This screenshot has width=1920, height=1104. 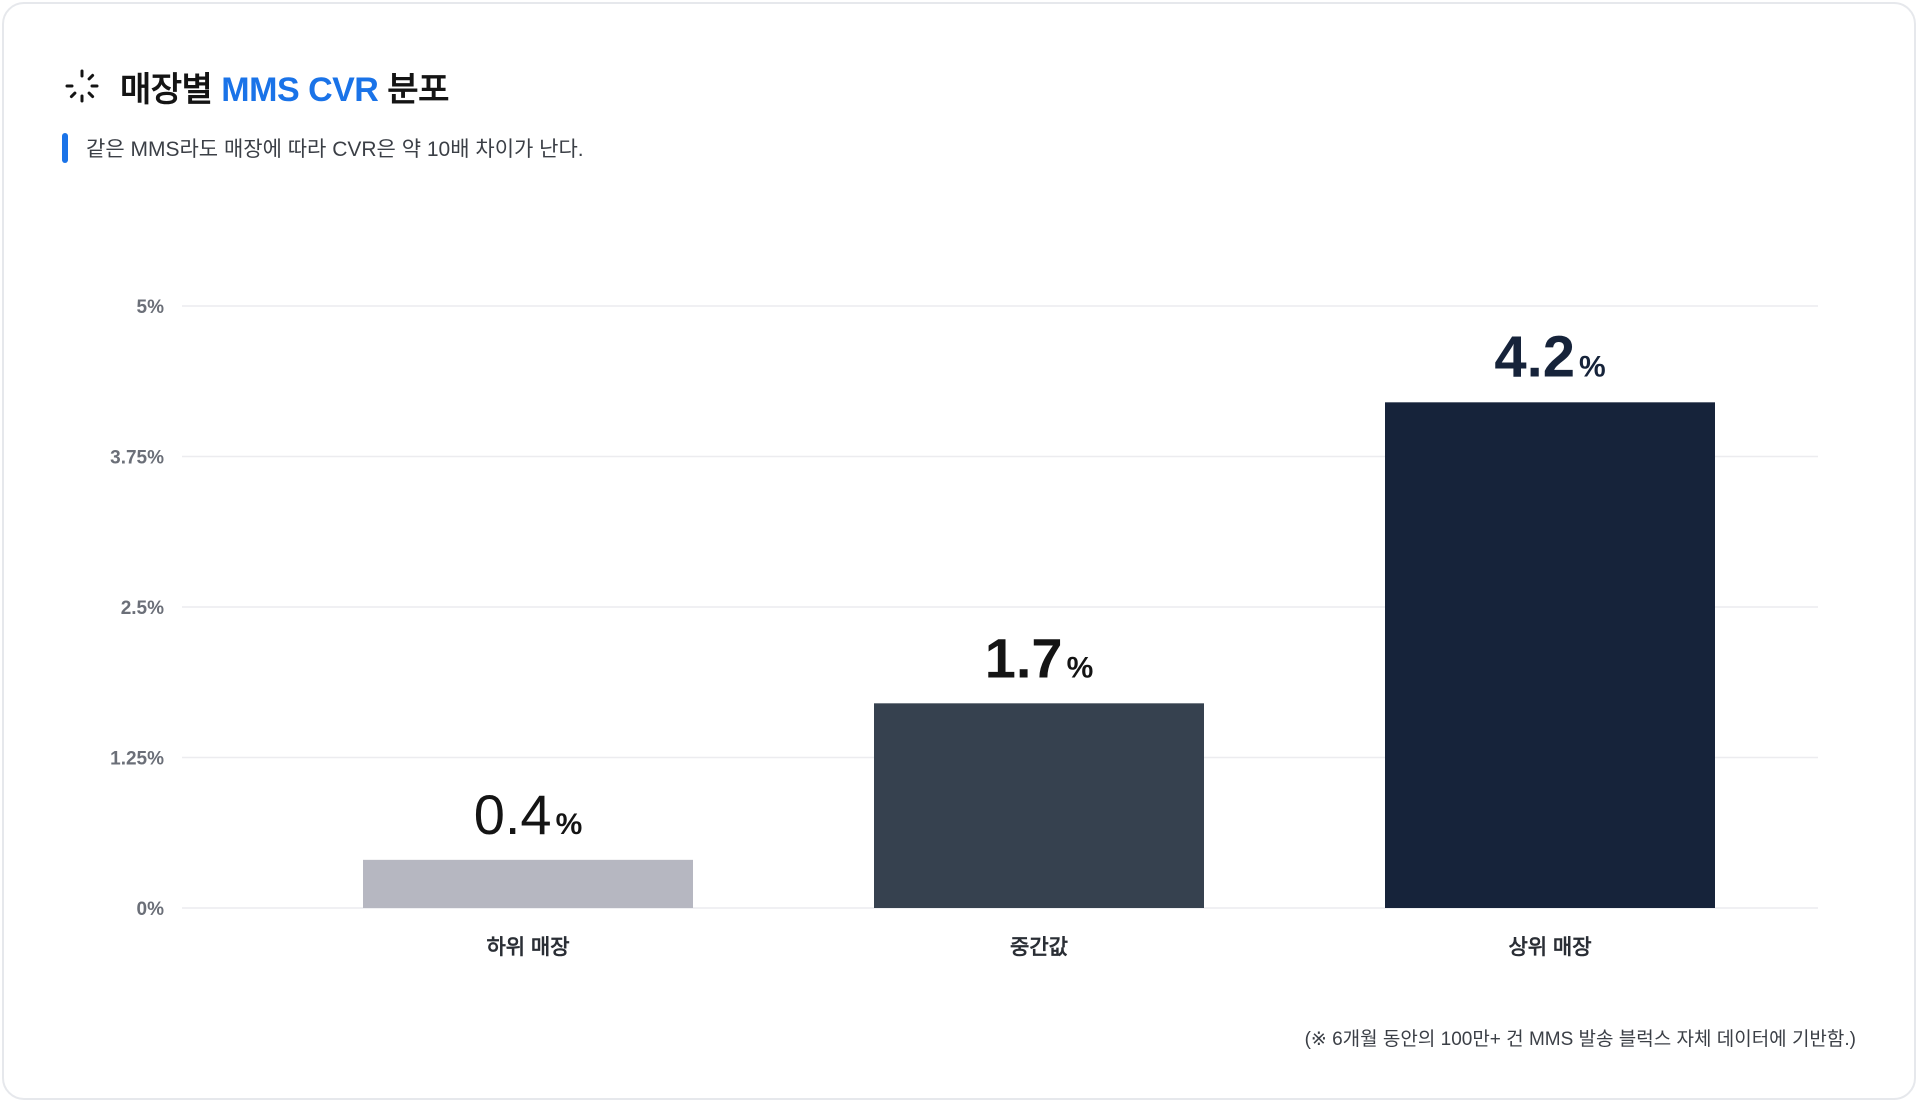 I want to click on chart-subtitle: 같은 MMS라도 매장에 따라 CVR은 약 10배 차이가 난다., so click(x=323, y=148).